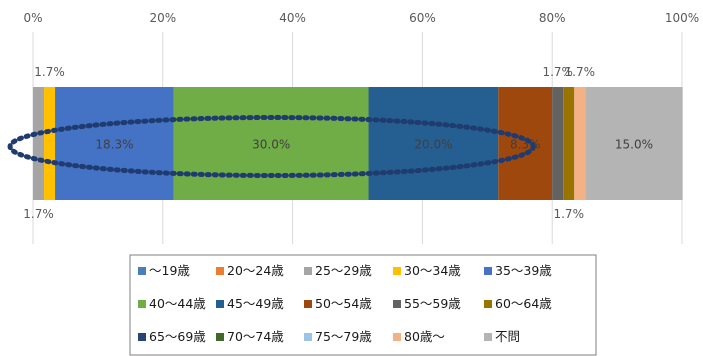 Image resolution: width=703 pixels, height=356 pixels. What do you see at coordinates (32, 18) in the screenshot?
I see `x-tick-label: 0%` at bounding box center [32, 18].